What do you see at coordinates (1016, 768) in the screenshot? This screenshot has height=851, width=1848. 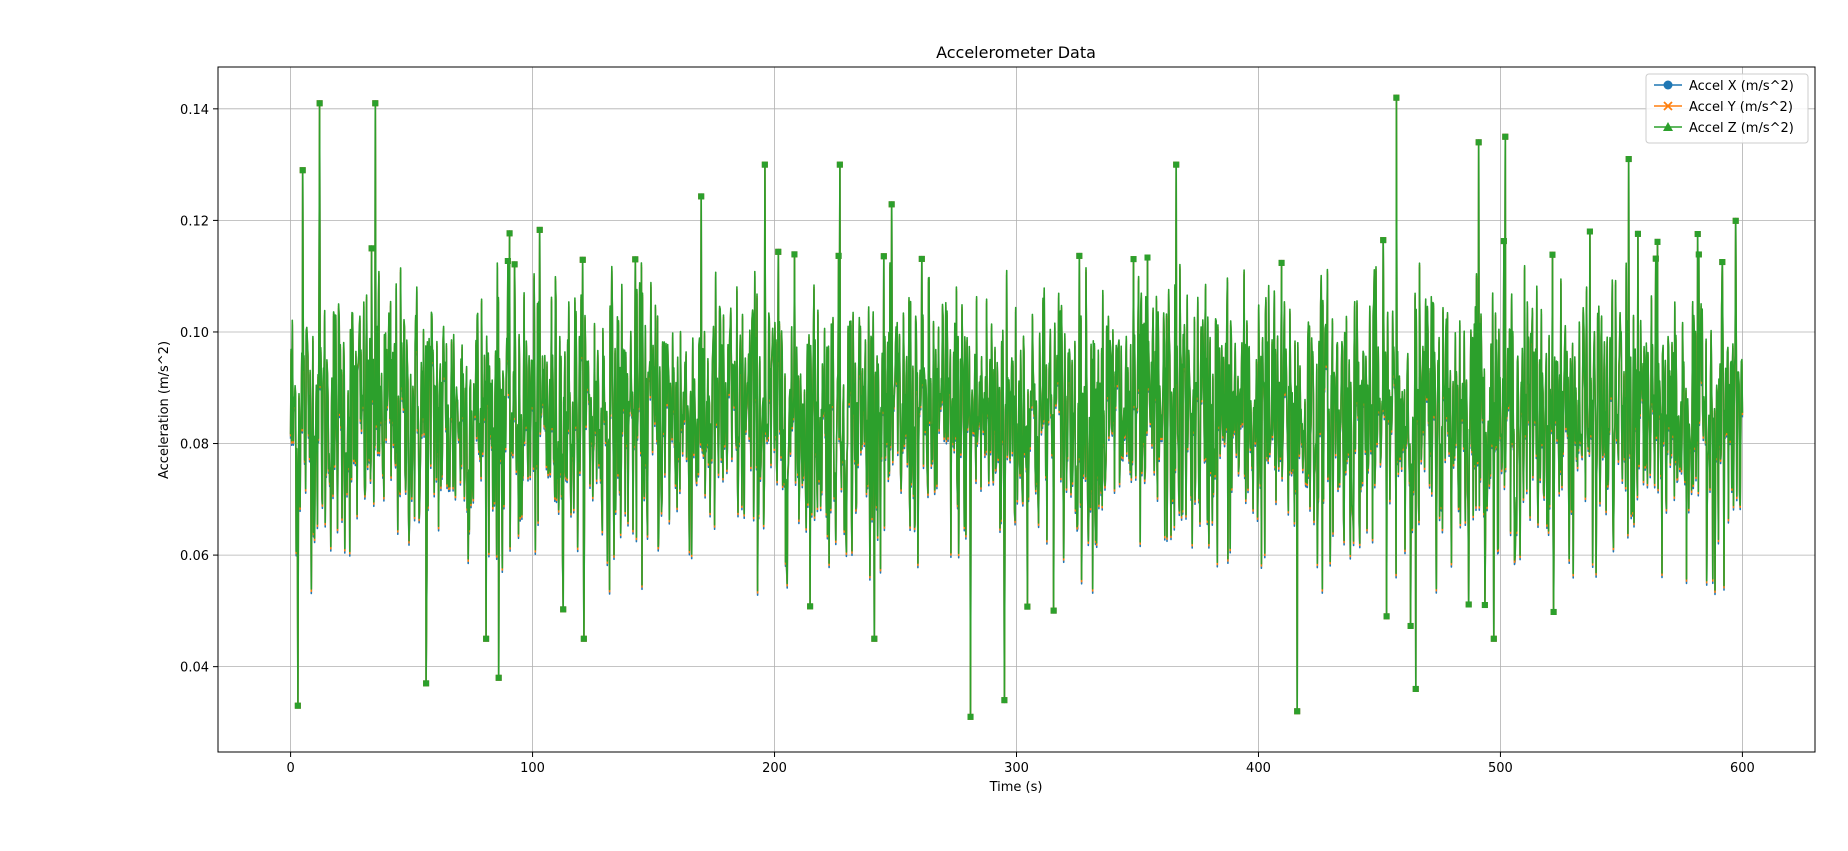 I see `x-tick-label: 300` at bounding box center [1016, 768].